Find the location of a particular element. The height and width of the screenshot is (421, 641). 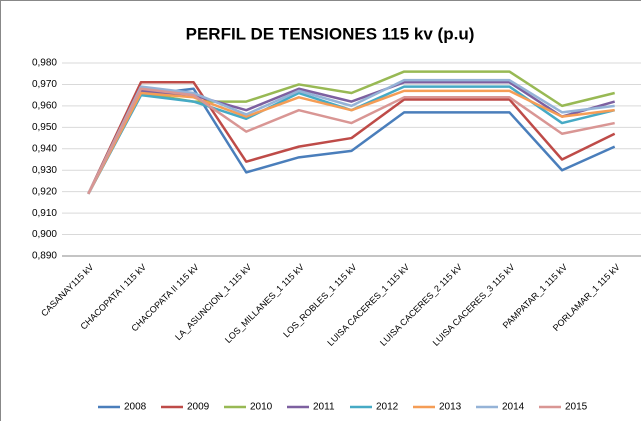

legend-label: 2011 is located at coordinates (324, 407).